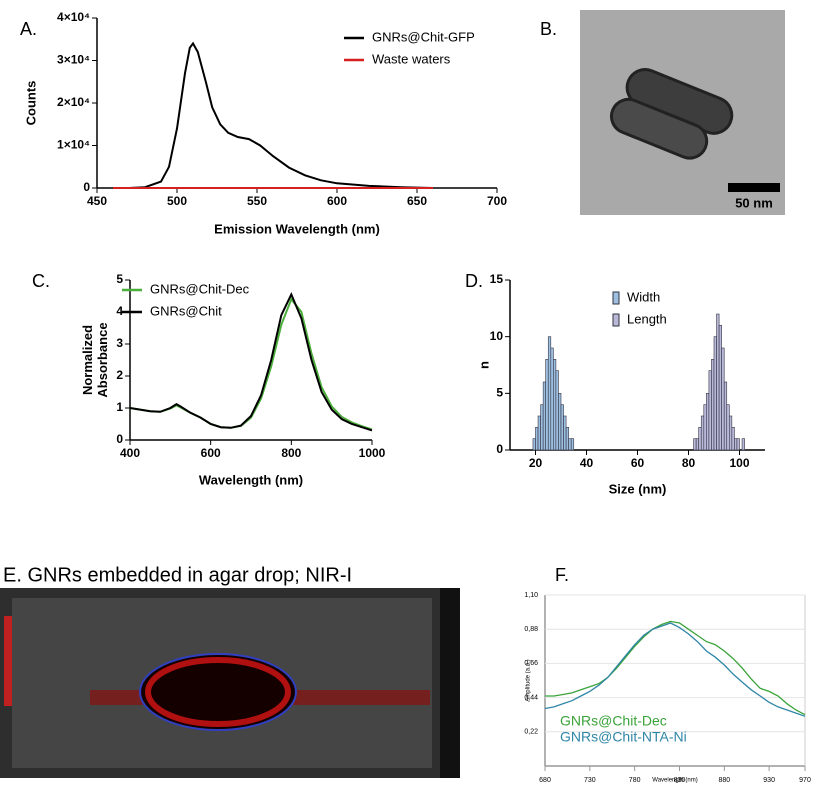 This screenshot has height=788, width=813. Describe the element at coordinates (257, 201) in the screenshot. I see `x-tick-label: 550` at that location.